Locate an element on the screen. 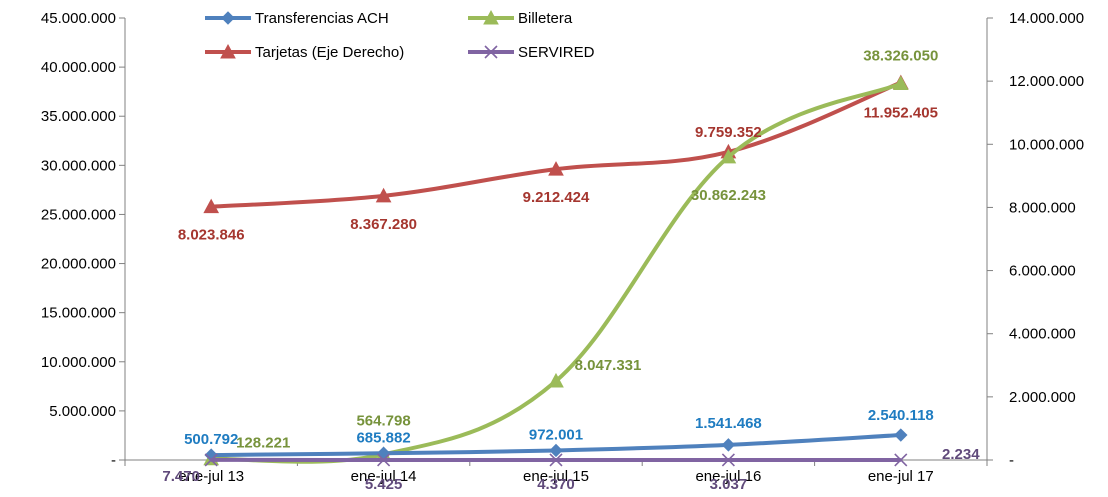 This screenshot has height=497, width=1108. legend-marker-tarjetas-eje-derecho is located at coordinates (228, 51).